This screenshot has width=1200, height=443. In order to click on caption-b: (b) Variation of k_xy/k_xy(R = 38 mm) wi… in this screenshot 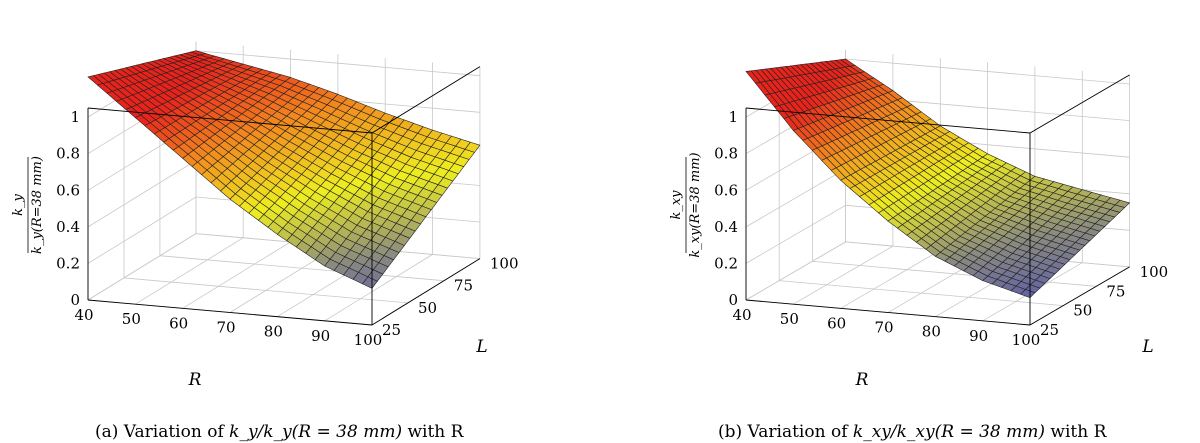, I will do `click(913, 432)`.